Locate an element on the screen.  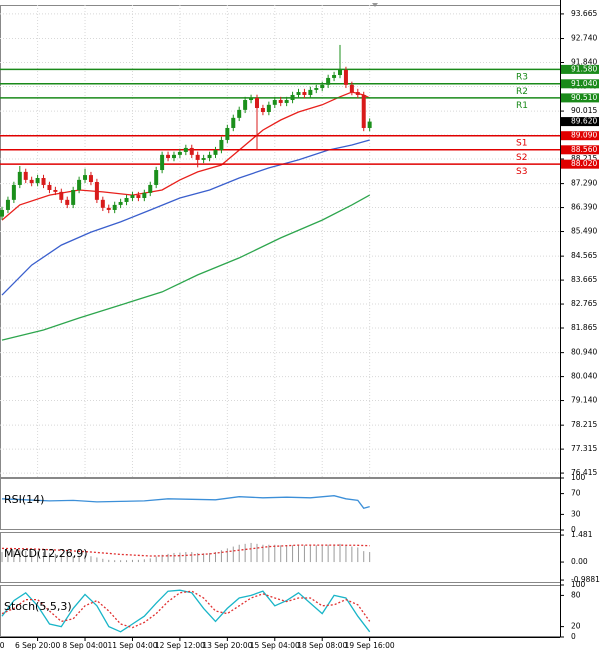
y-tick-label: 92.740 is located at coordinates (584, 38).